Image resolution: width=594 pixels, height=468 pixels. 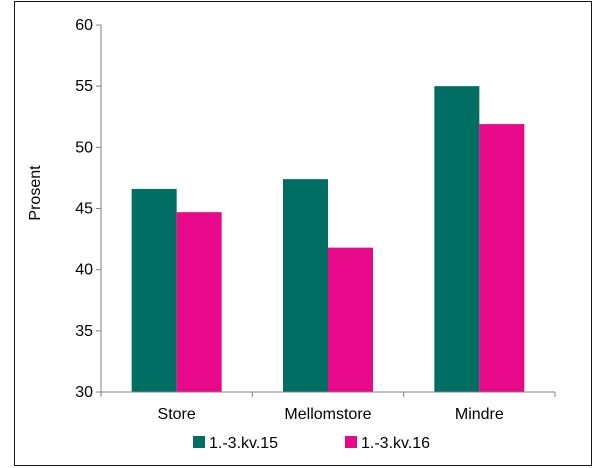 What do you see at coordinates (327, 414) in the screenshot?
I see `x-tick-label: Mellomstore` at bounding box center [327, 414].